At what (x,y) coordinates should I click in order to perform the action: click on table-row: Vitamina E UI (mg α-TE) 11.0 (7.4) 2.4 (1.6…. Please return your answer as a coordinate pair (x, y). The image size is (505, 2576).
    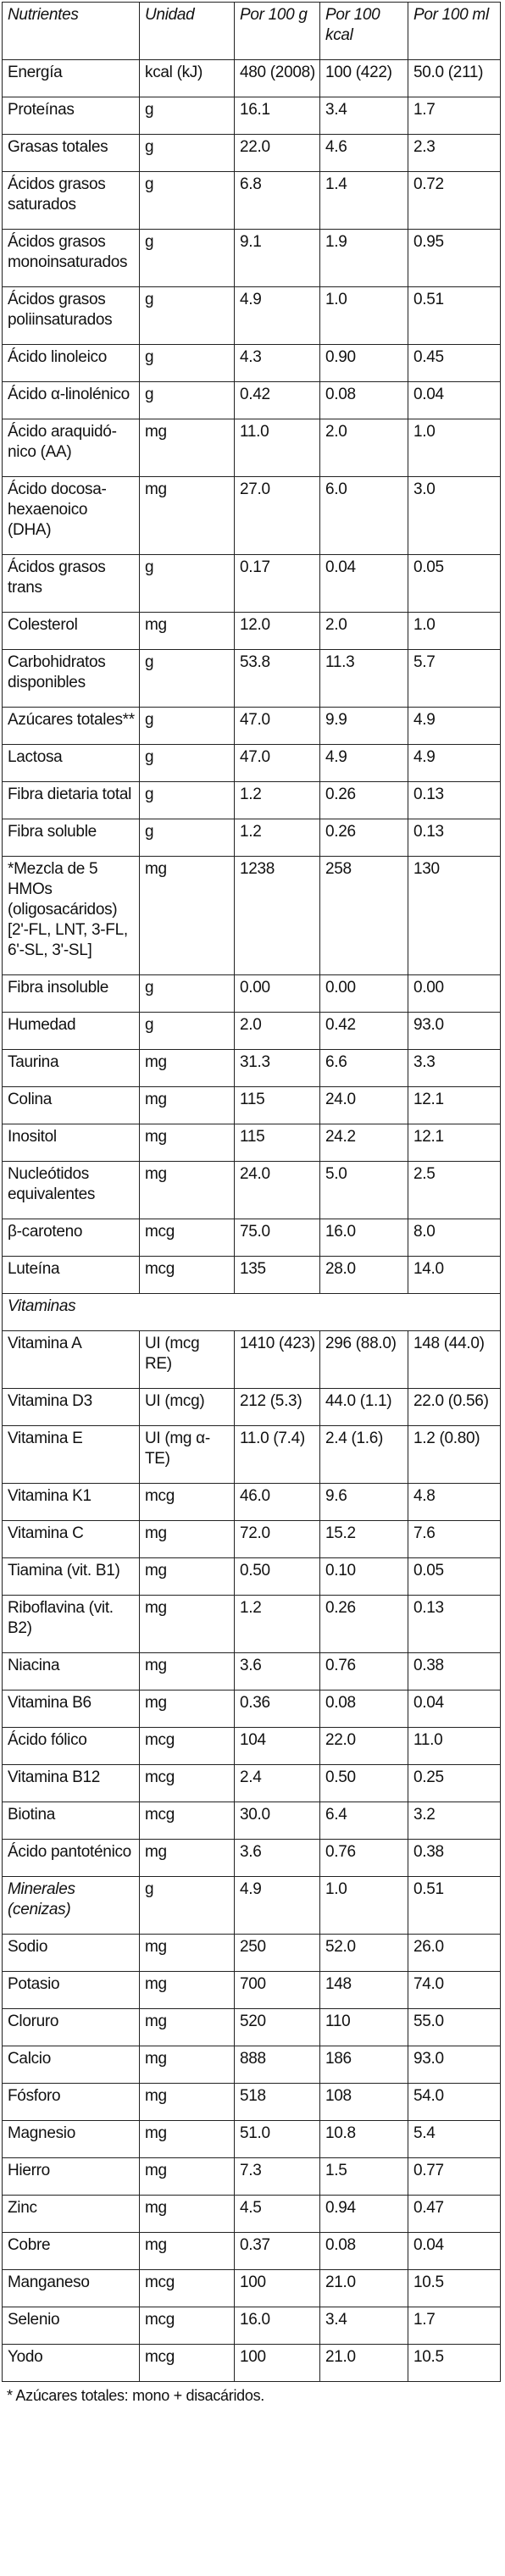
    Looking at the image, I should click on (251, 1454).